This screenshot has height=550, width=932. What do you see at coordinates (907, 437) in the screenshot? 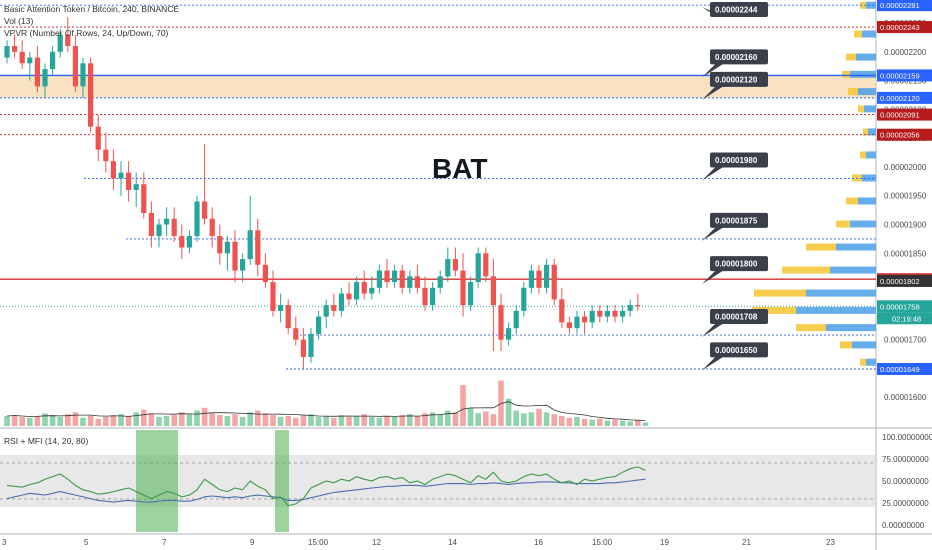
I see `rsi-tick-label: 100.00000000` at bounding box center [907, 437].